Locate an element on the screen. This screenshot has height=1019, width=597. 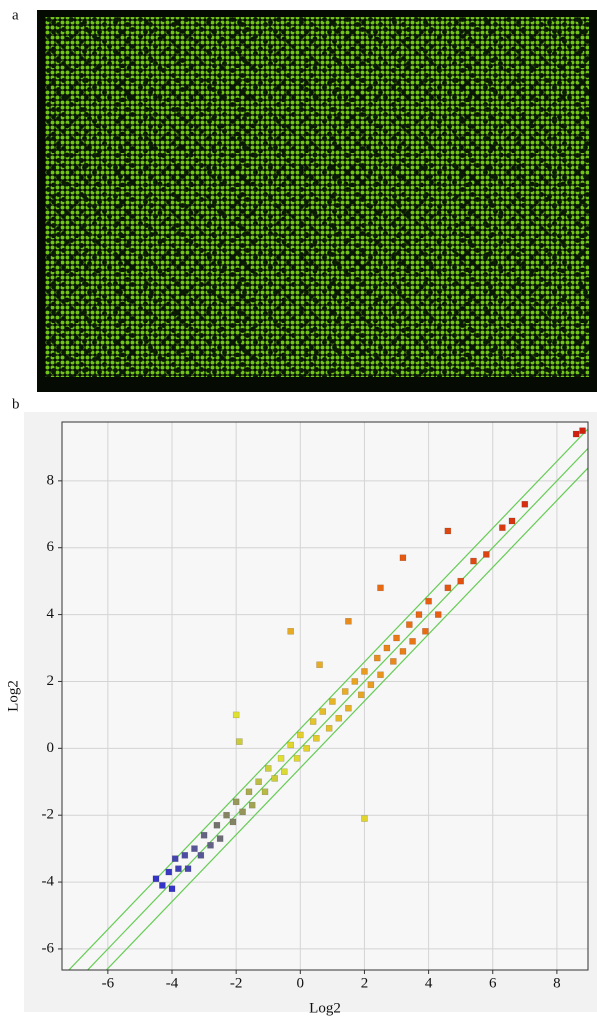
x-tick-label: -4 is located at coordinates (172, 983).